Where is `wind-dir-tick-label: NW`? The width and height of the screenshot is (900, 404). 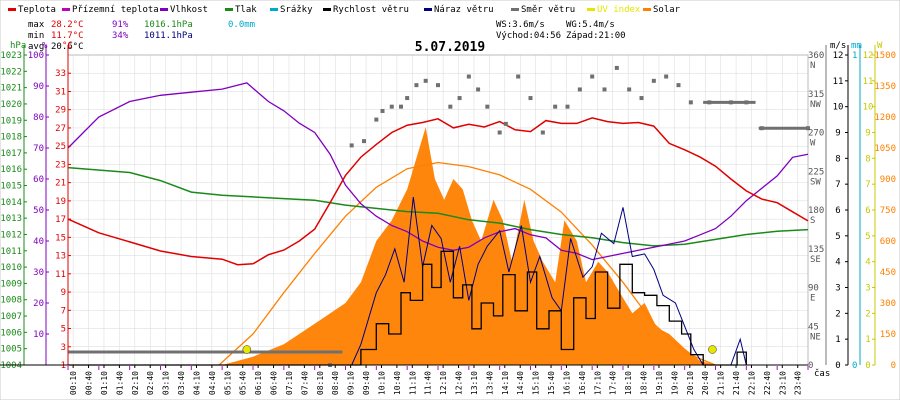
wind-dir-tick-label: NW is located at coordinates (815, 105).